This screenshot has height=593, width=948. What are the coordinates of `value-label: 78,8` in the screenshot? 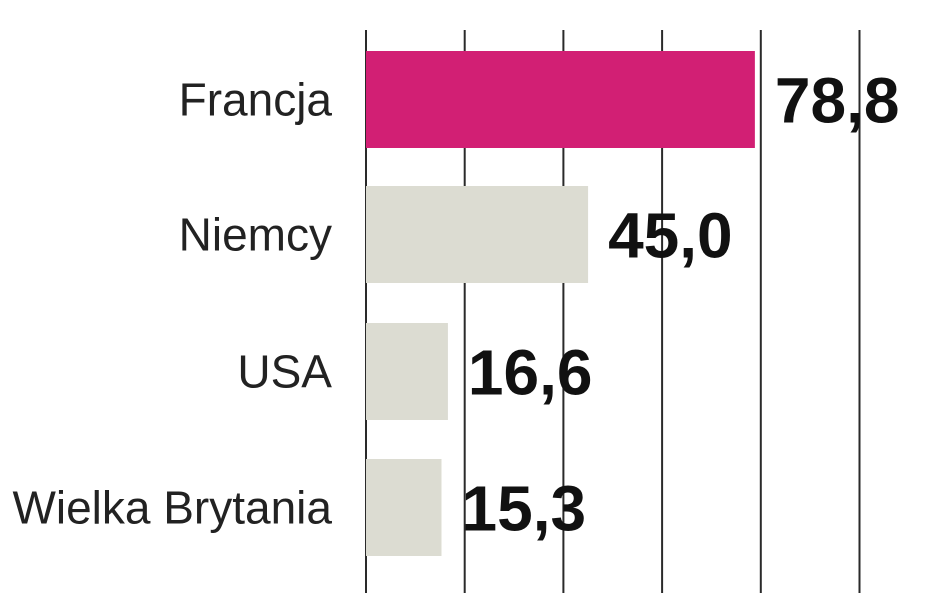 It's located at (837, 101).